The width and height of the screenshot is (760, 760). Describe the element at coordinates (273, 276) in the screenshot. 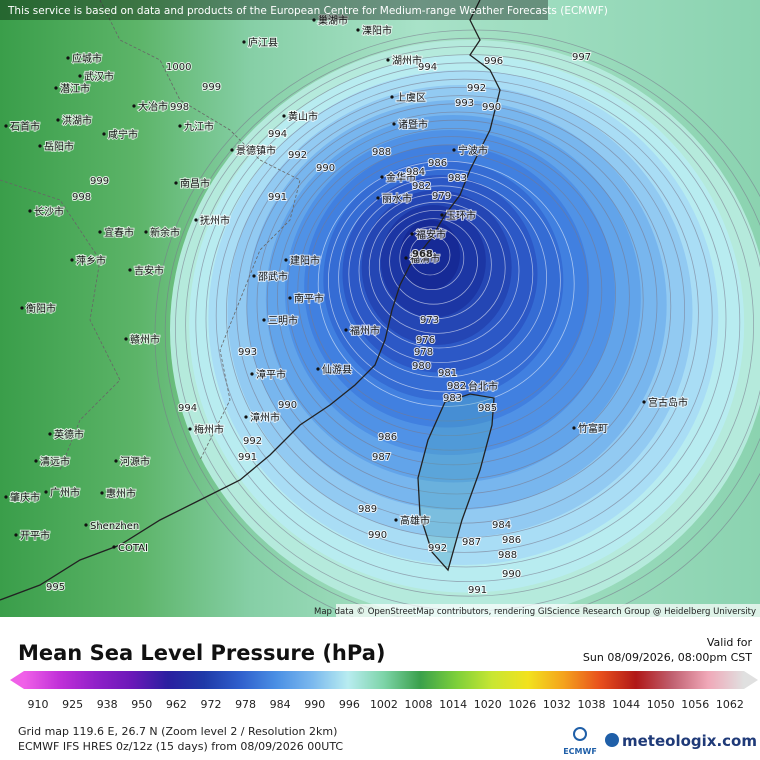

I see `city-label: 邵武市` at that location.